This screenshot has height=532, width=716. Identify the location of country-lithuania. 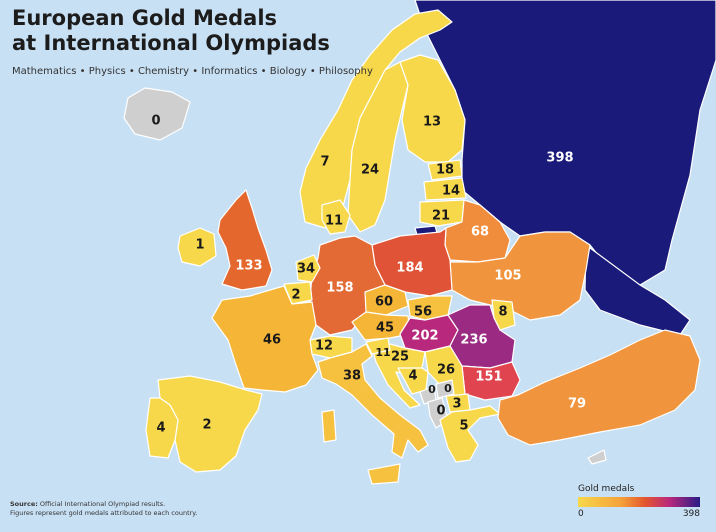
(442, 213).